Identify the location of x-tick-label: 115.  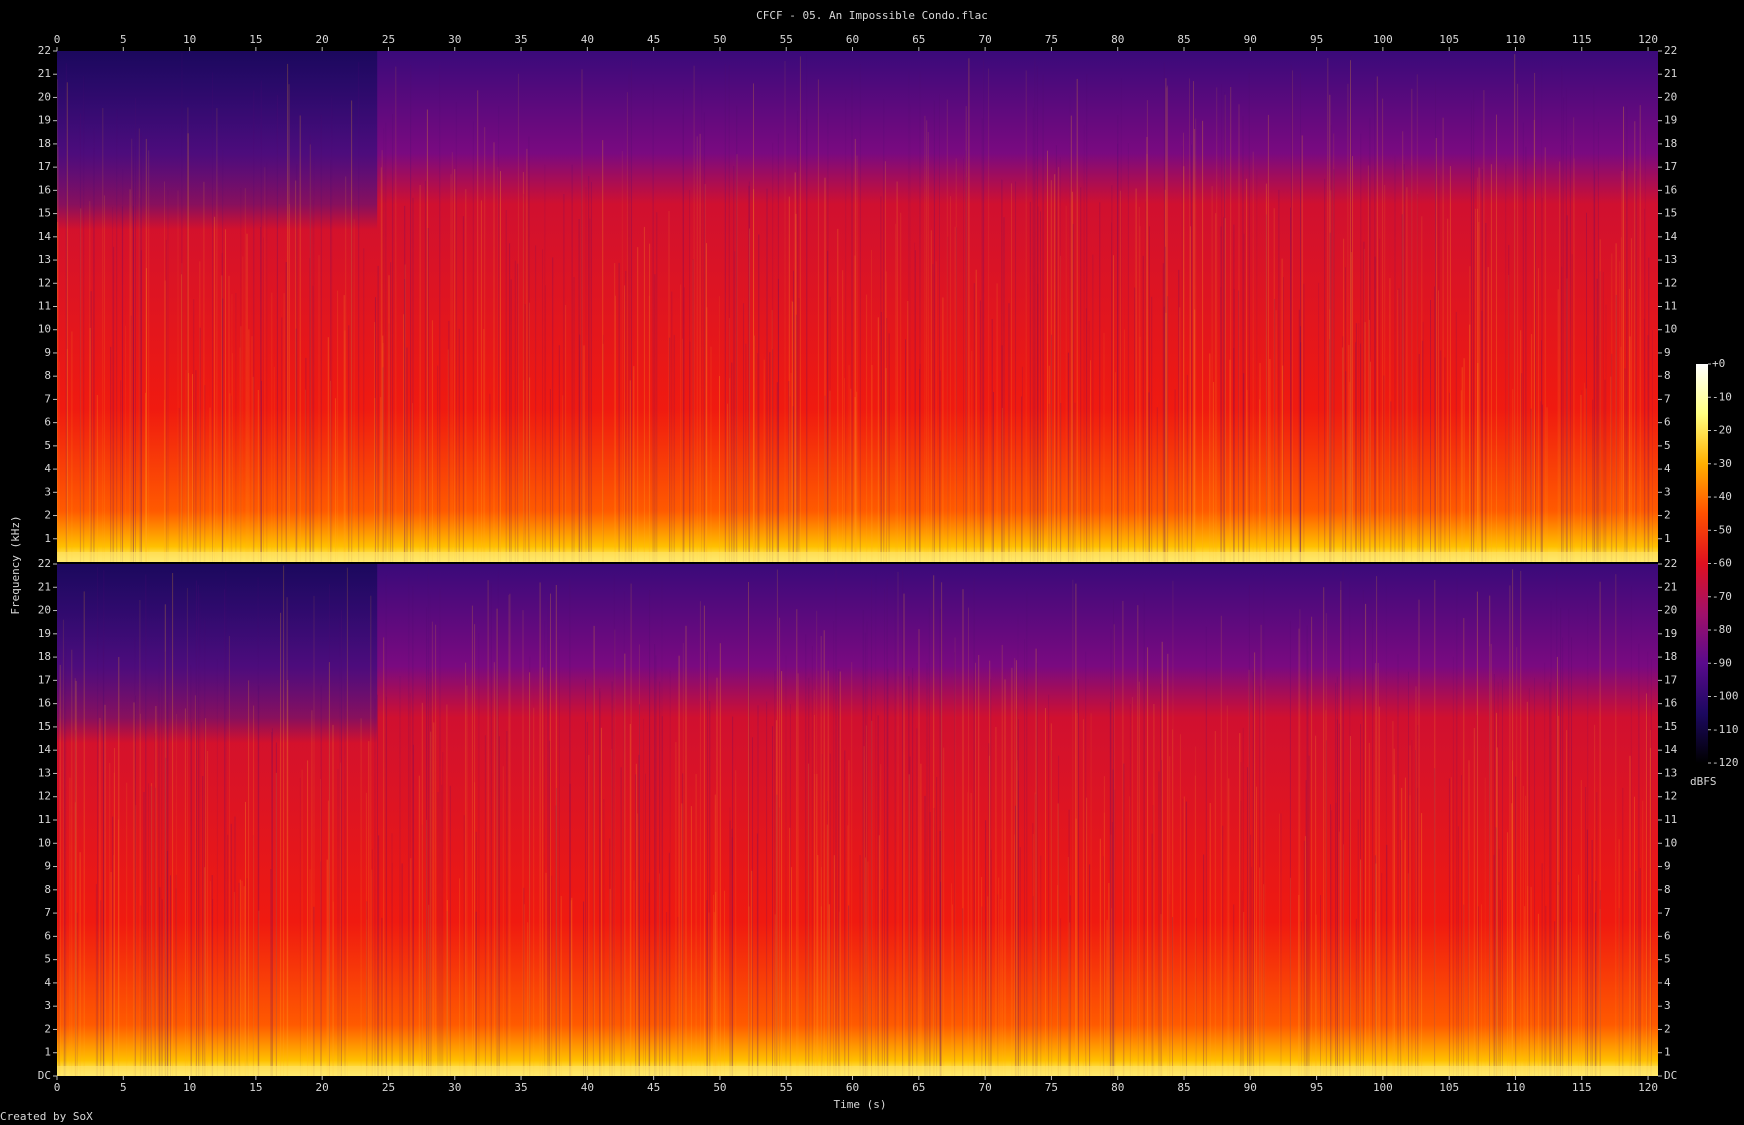
(1582, 1087).